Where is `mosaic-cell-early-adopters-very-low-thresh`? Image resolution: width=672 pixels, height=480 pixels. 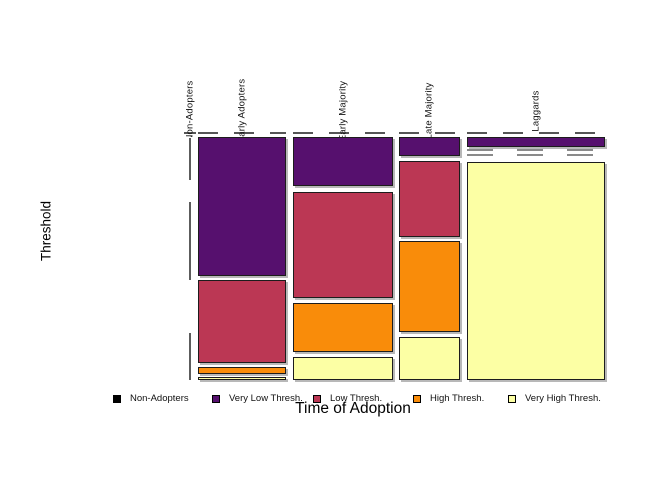 mosaic-cell-early-adopters-very-low-thresh is located at coordinates (242, 206).